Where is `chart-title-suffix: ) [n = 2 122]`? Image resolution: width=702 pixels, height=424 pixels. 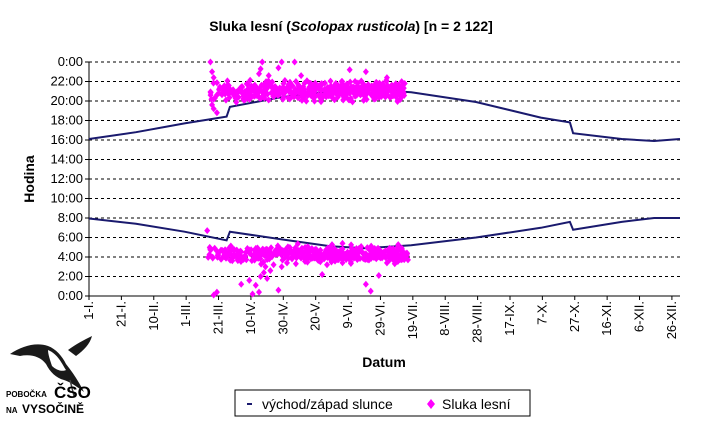
chart-title-suffix: ) [n = 2 122] is located at coordinates (454, 26).